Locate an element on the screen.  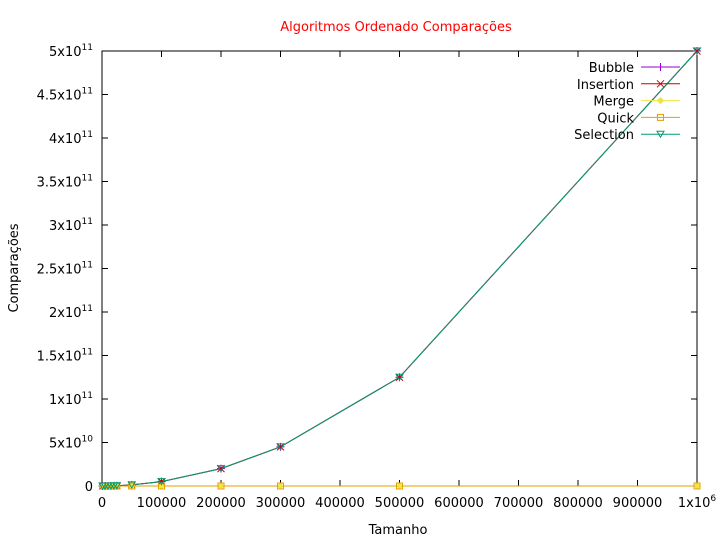
y-axis-label: Comparações is located at coordinates (14, 267).